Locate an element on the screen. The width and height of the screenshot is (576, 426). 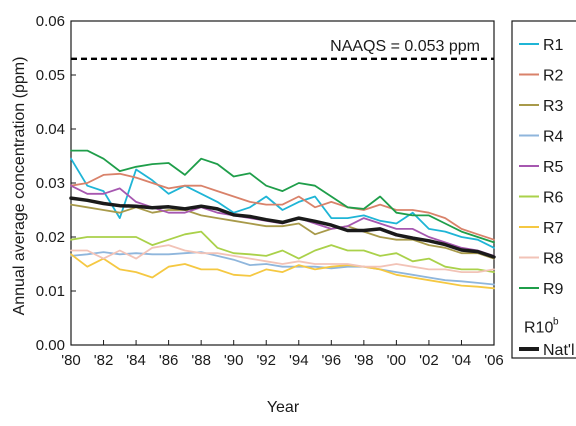
x-tick-label: '90 is located at coordinates (234, 360).